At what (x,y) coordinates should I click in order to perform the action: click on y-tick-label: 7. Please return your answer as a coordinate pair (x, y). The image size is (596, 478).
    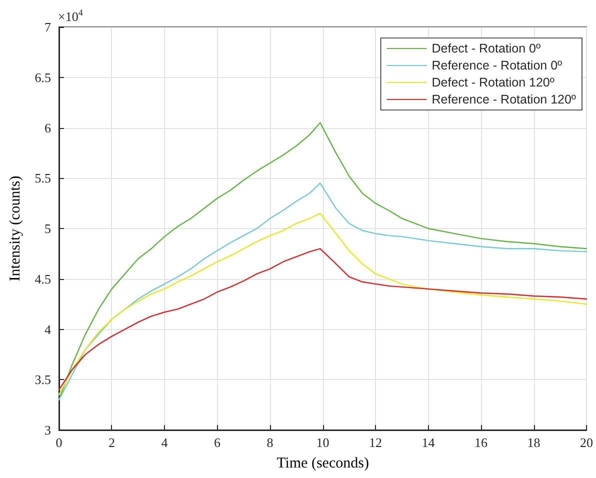
    Looking at the image, I should click on (48, 27).